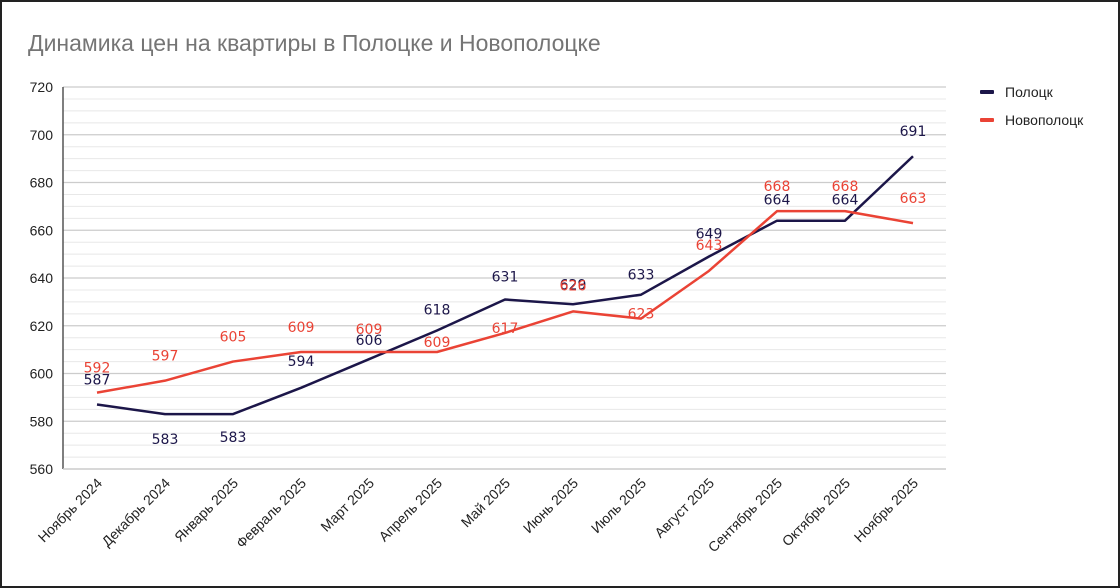 The width and height of the screenshot is (1120, 588). Describe the element at coordinates (97, 381) in the screenshot. I see `data-label: 587` at that location.